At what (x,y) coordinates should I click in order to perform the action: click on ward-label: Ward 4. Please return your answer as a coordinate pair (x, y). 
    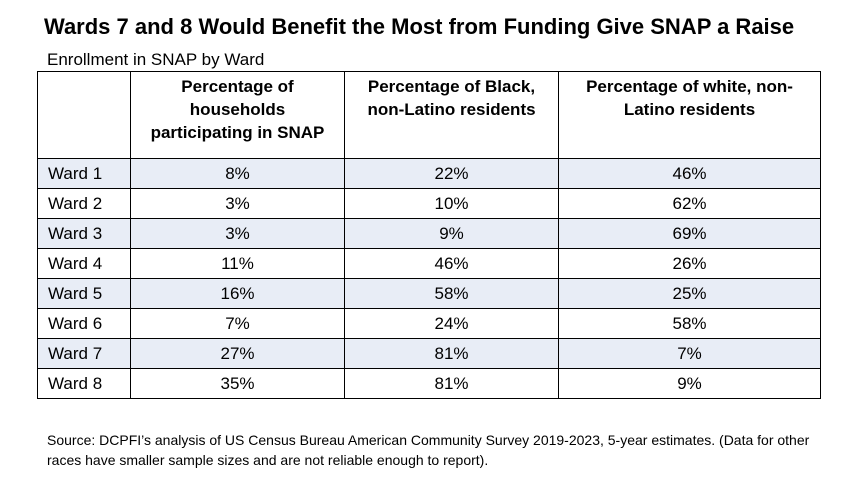
    Looking at the image, I should click on (84, 263).